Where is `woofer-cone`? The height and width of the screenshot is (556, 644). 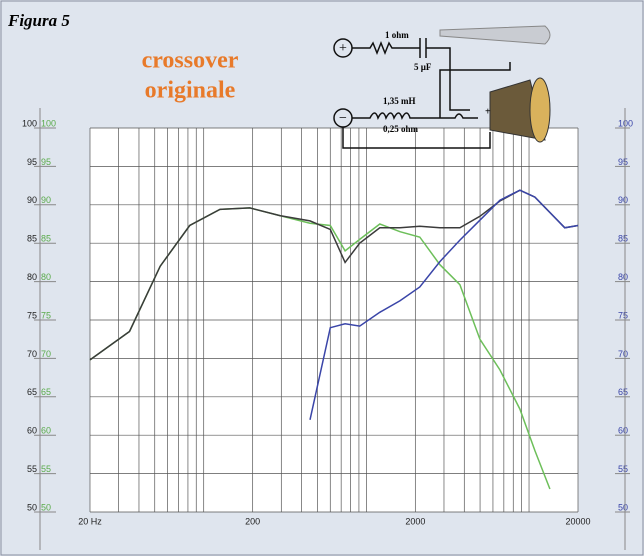
woofer-cone is located at coordinates (540, 110).